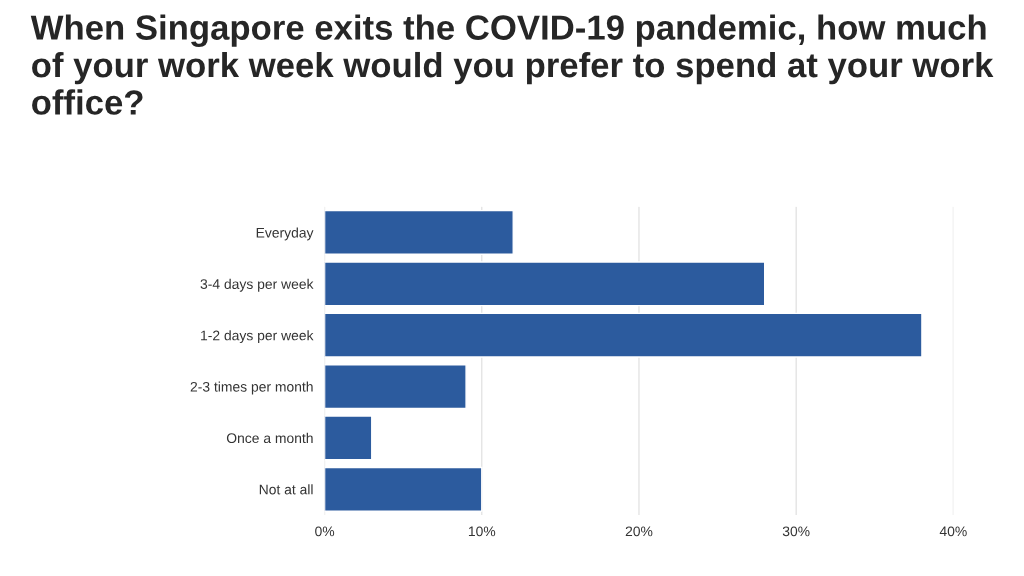 The width and height of the screenshot is (1024, 576). Describe the element at coordinates (325, 531) in the screenshot. I see `x-tick-label: 0%` at that location.